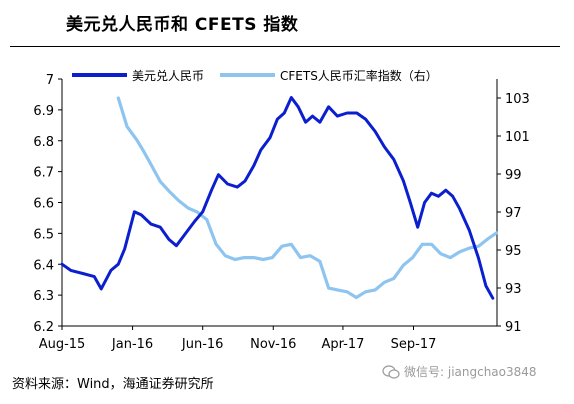 This screenshot has width=574, height=404. Describe the element at coordinates (359, 75) in the screenshot. I see `legend-cfets-label: CFETS人民币汇率指数（右）` at that location.